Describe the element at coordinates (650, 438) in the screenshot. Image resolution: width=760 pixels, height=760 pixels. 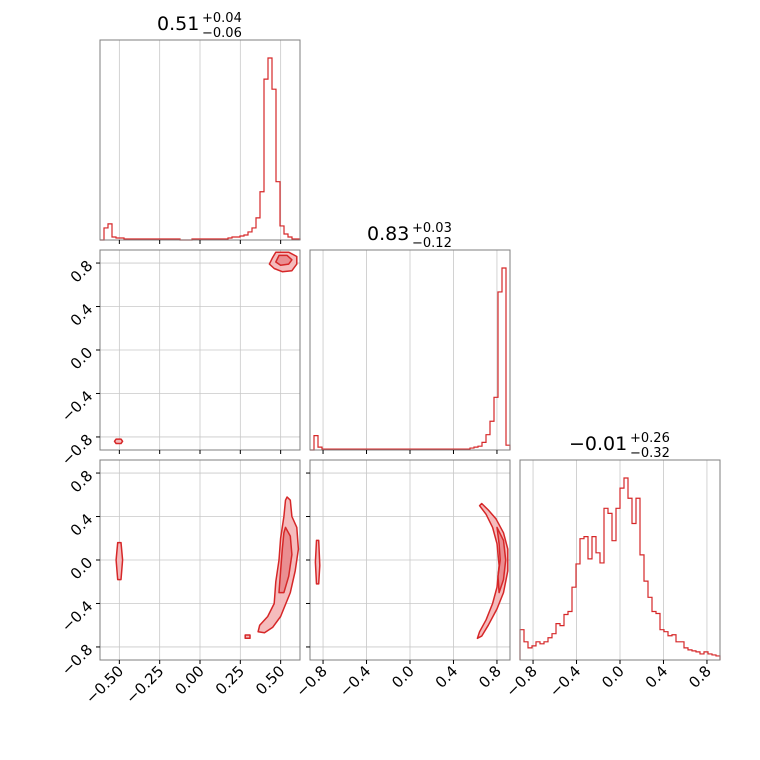
I see `title-param-2-plus: +0.26` at that location.